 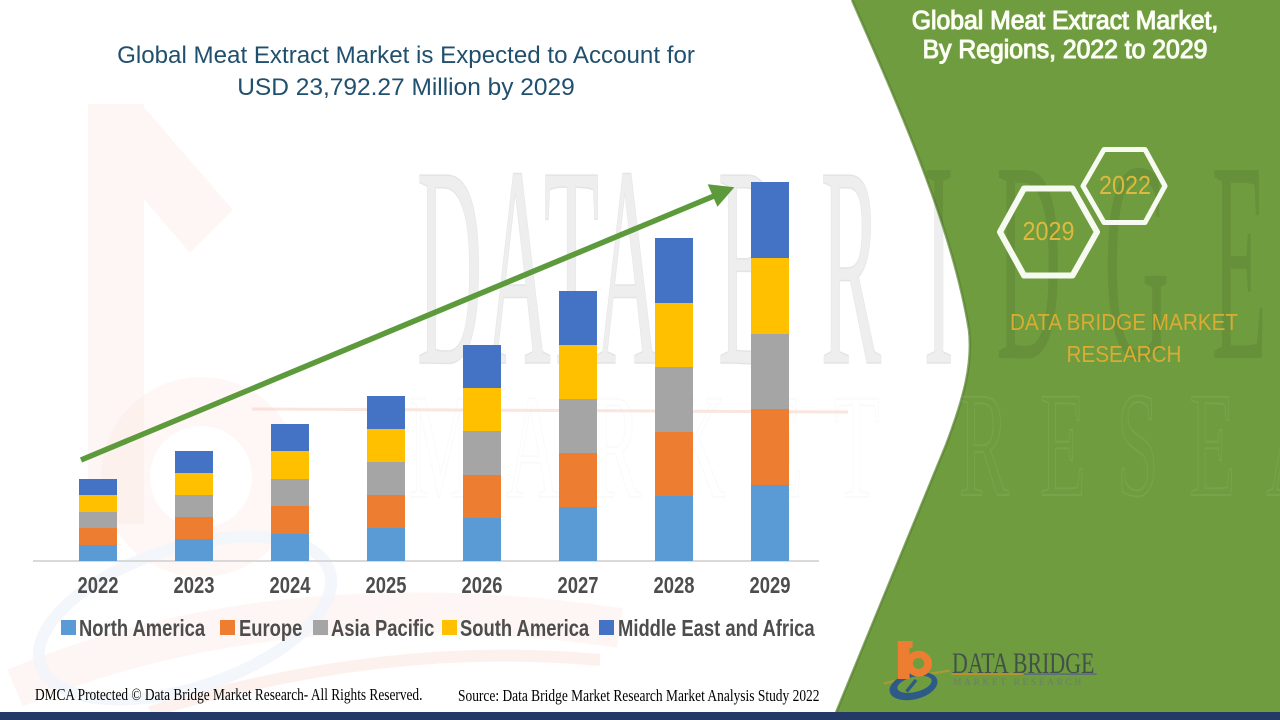 What do you see at coordinates (540, 262) in the screenshot?
I see `svg-text: DATA` at bounding box center [540, 262].